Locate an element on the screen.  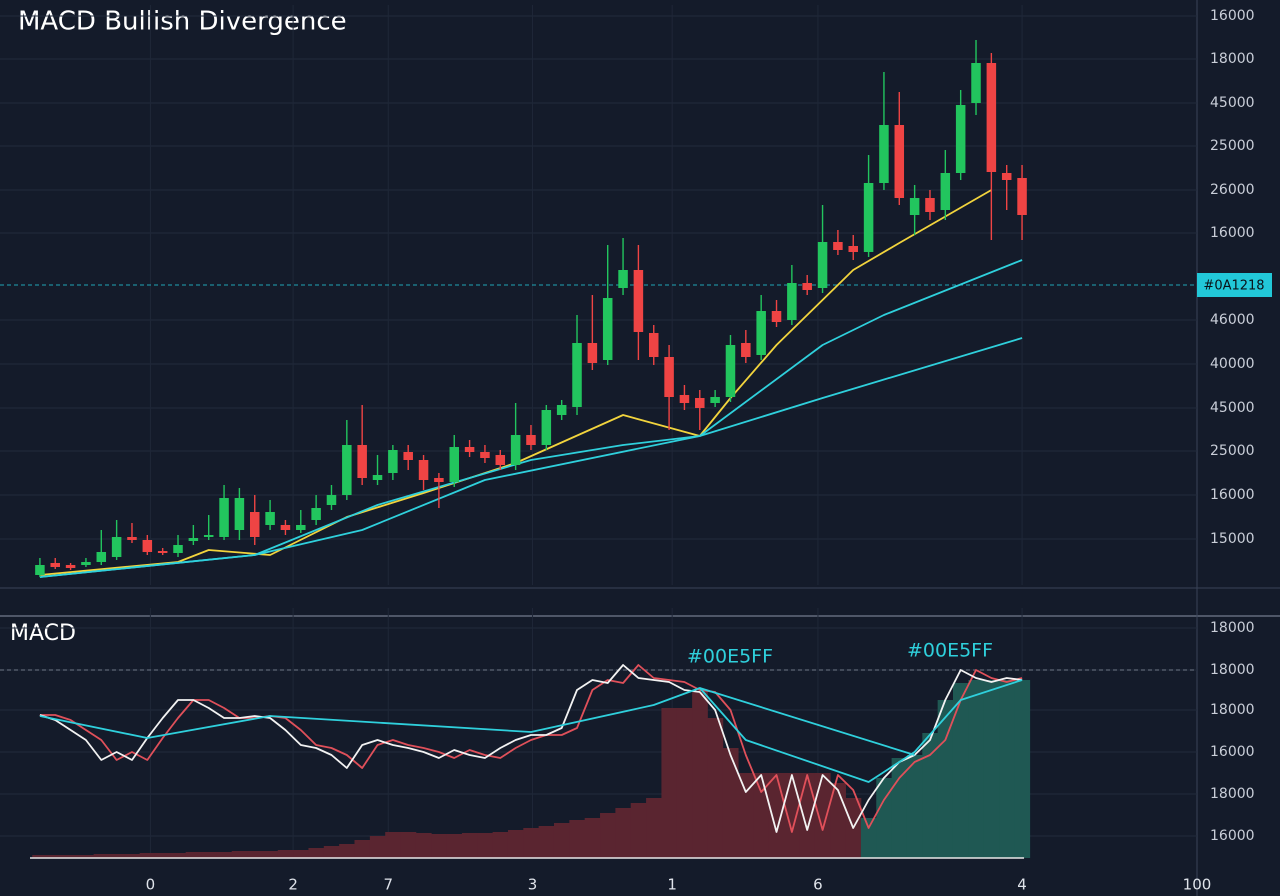
y-tick-label: 26000 is located at coordinates (1232, 190).